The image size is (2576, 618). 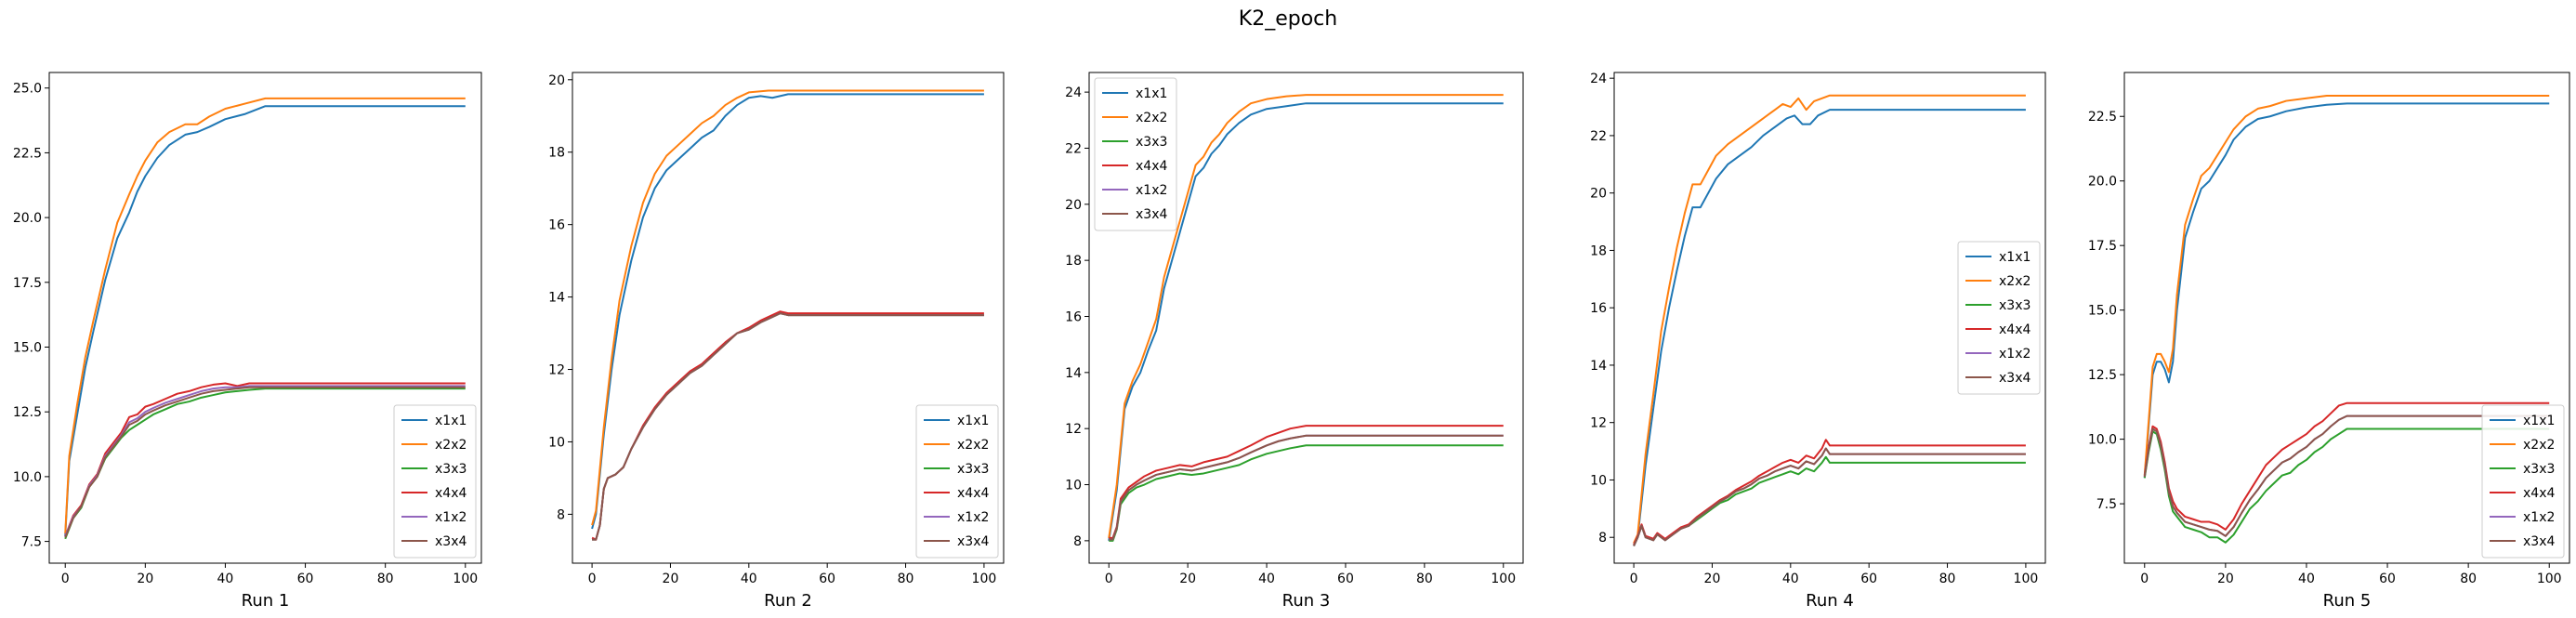 I want to click on x-axis-label: Run 3, so click(x=1306, y=601).